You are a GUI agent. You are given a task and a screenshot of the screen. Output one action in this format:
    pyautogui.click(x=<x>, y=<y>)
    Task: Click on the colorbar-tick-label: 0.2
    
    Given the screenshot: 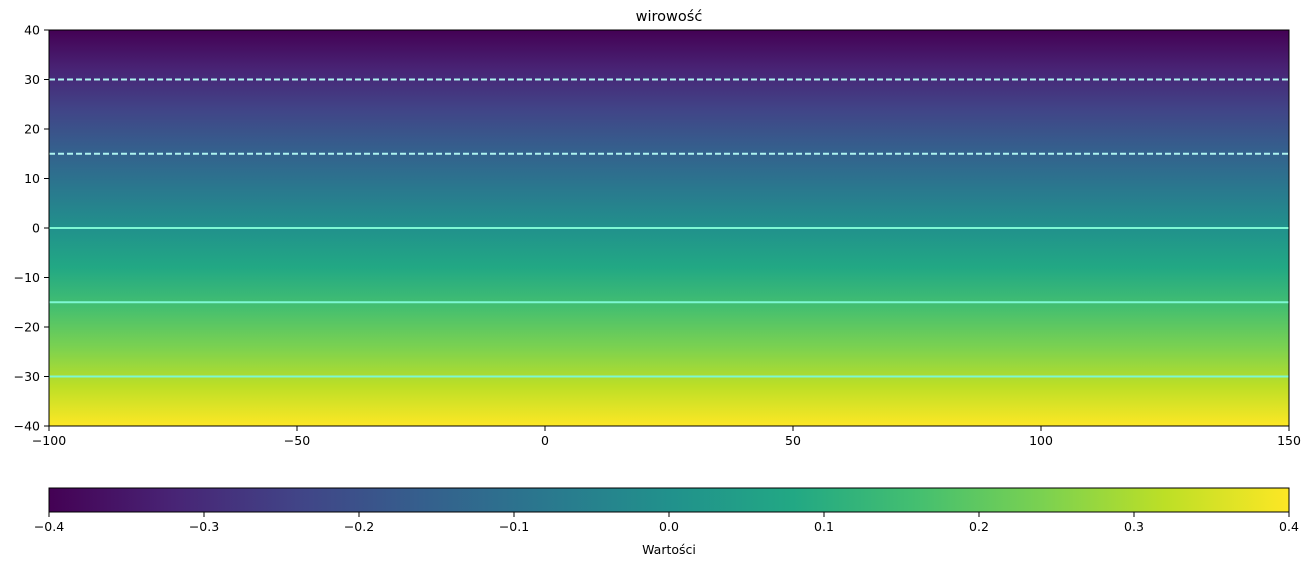 What is the action you would take?
    pyautogui.click(x=979, y=526)
    